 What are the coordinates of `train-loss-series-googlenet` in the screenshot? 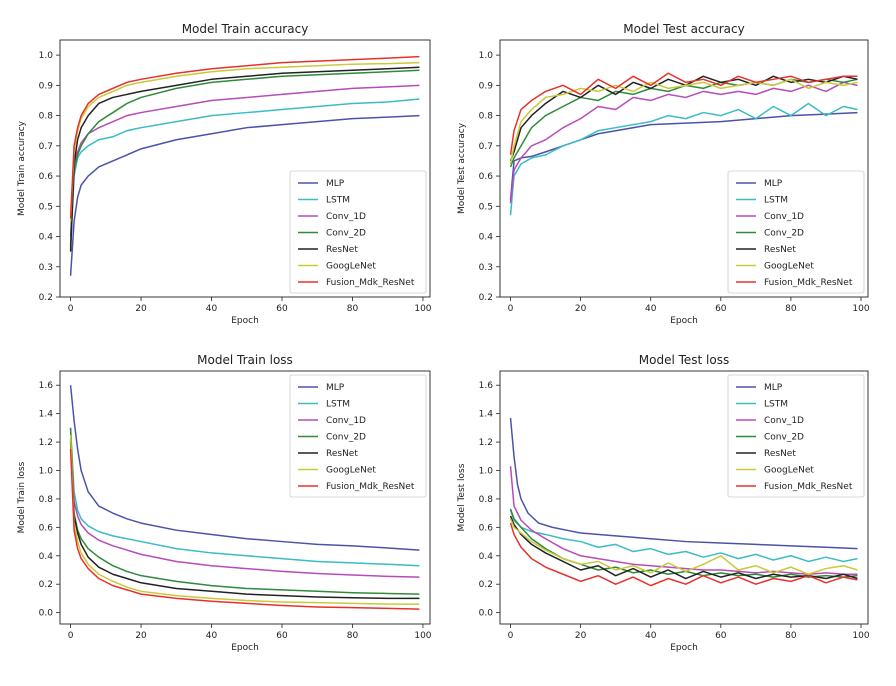 It's located at (244, 519).